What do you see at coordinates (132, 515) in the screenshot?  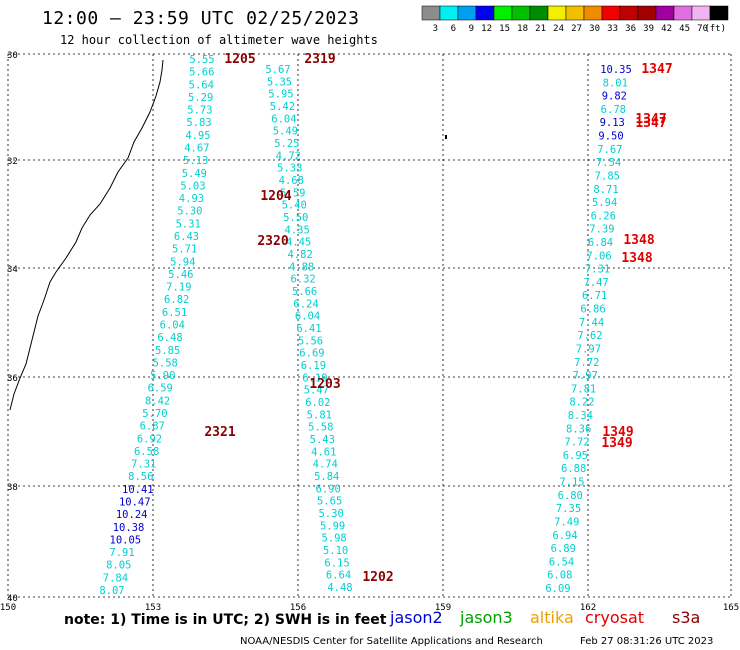 I see `swh-value: 10.24` at bounding box center [132, 515].